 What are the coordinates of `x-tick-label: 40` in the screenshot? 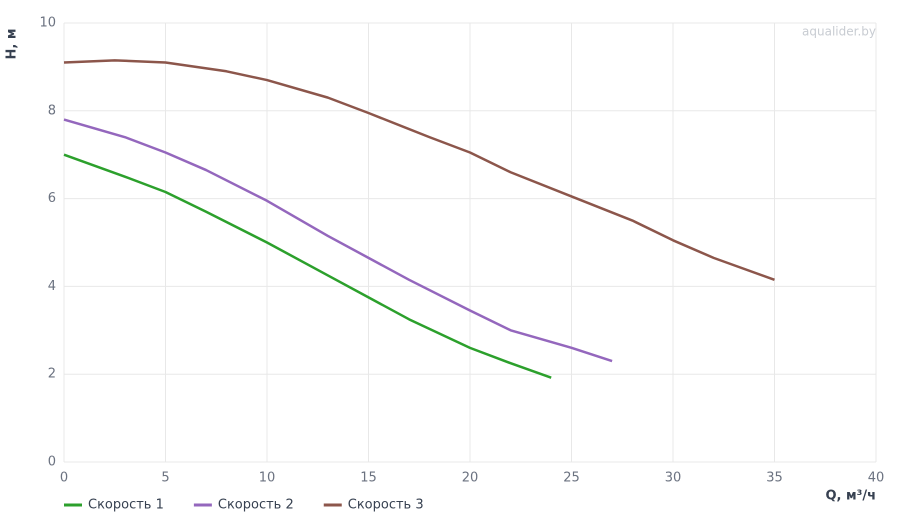 It's located at (876, 478).